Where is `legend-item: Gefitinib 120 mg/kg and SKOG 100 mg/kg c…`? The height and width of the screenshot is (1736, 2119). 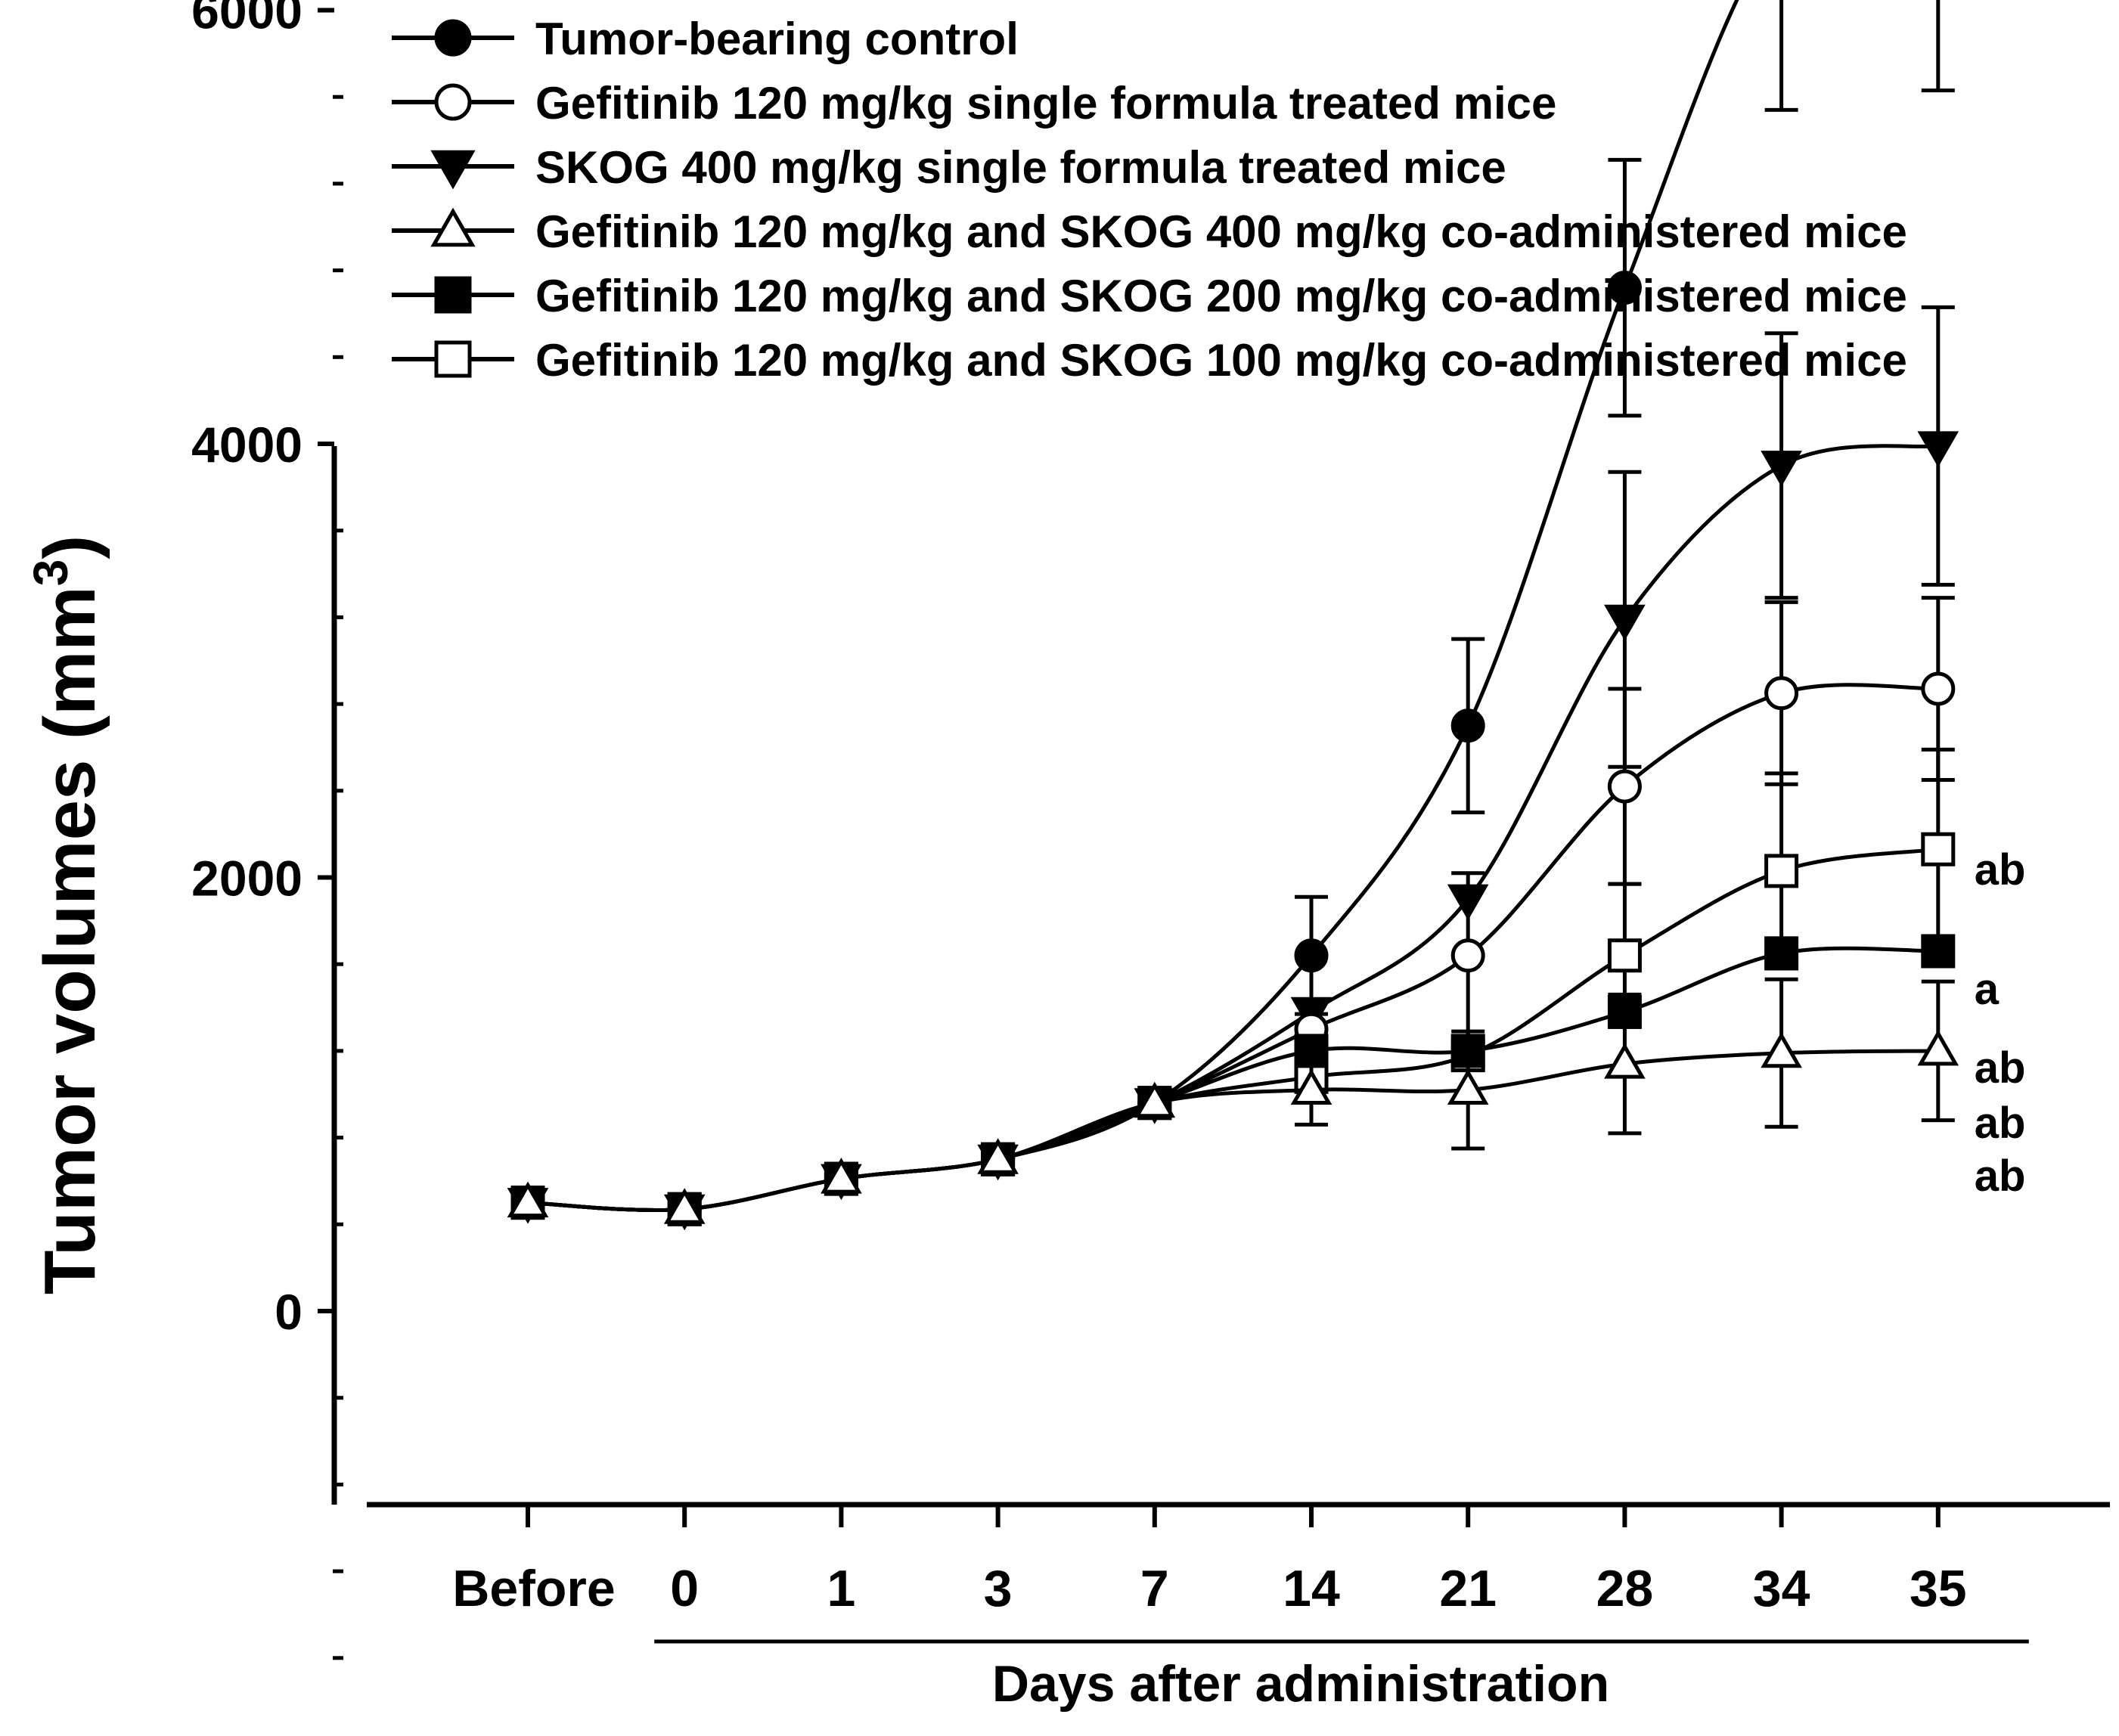 legend-item: Gefitinib 120 mg/kg and SKOG 100 mg/kg c… is located at coordinates (1150, 360).